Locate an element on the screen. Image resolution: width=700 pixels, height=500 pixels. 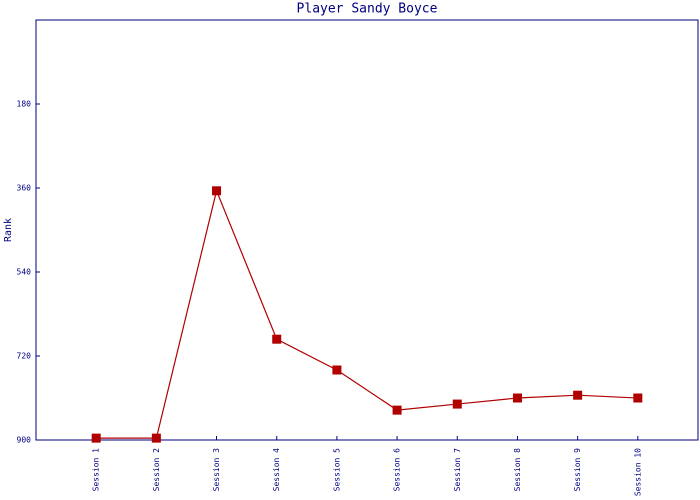
chart-title: Player Sandy Boyce is located at coordinates (367, 9).